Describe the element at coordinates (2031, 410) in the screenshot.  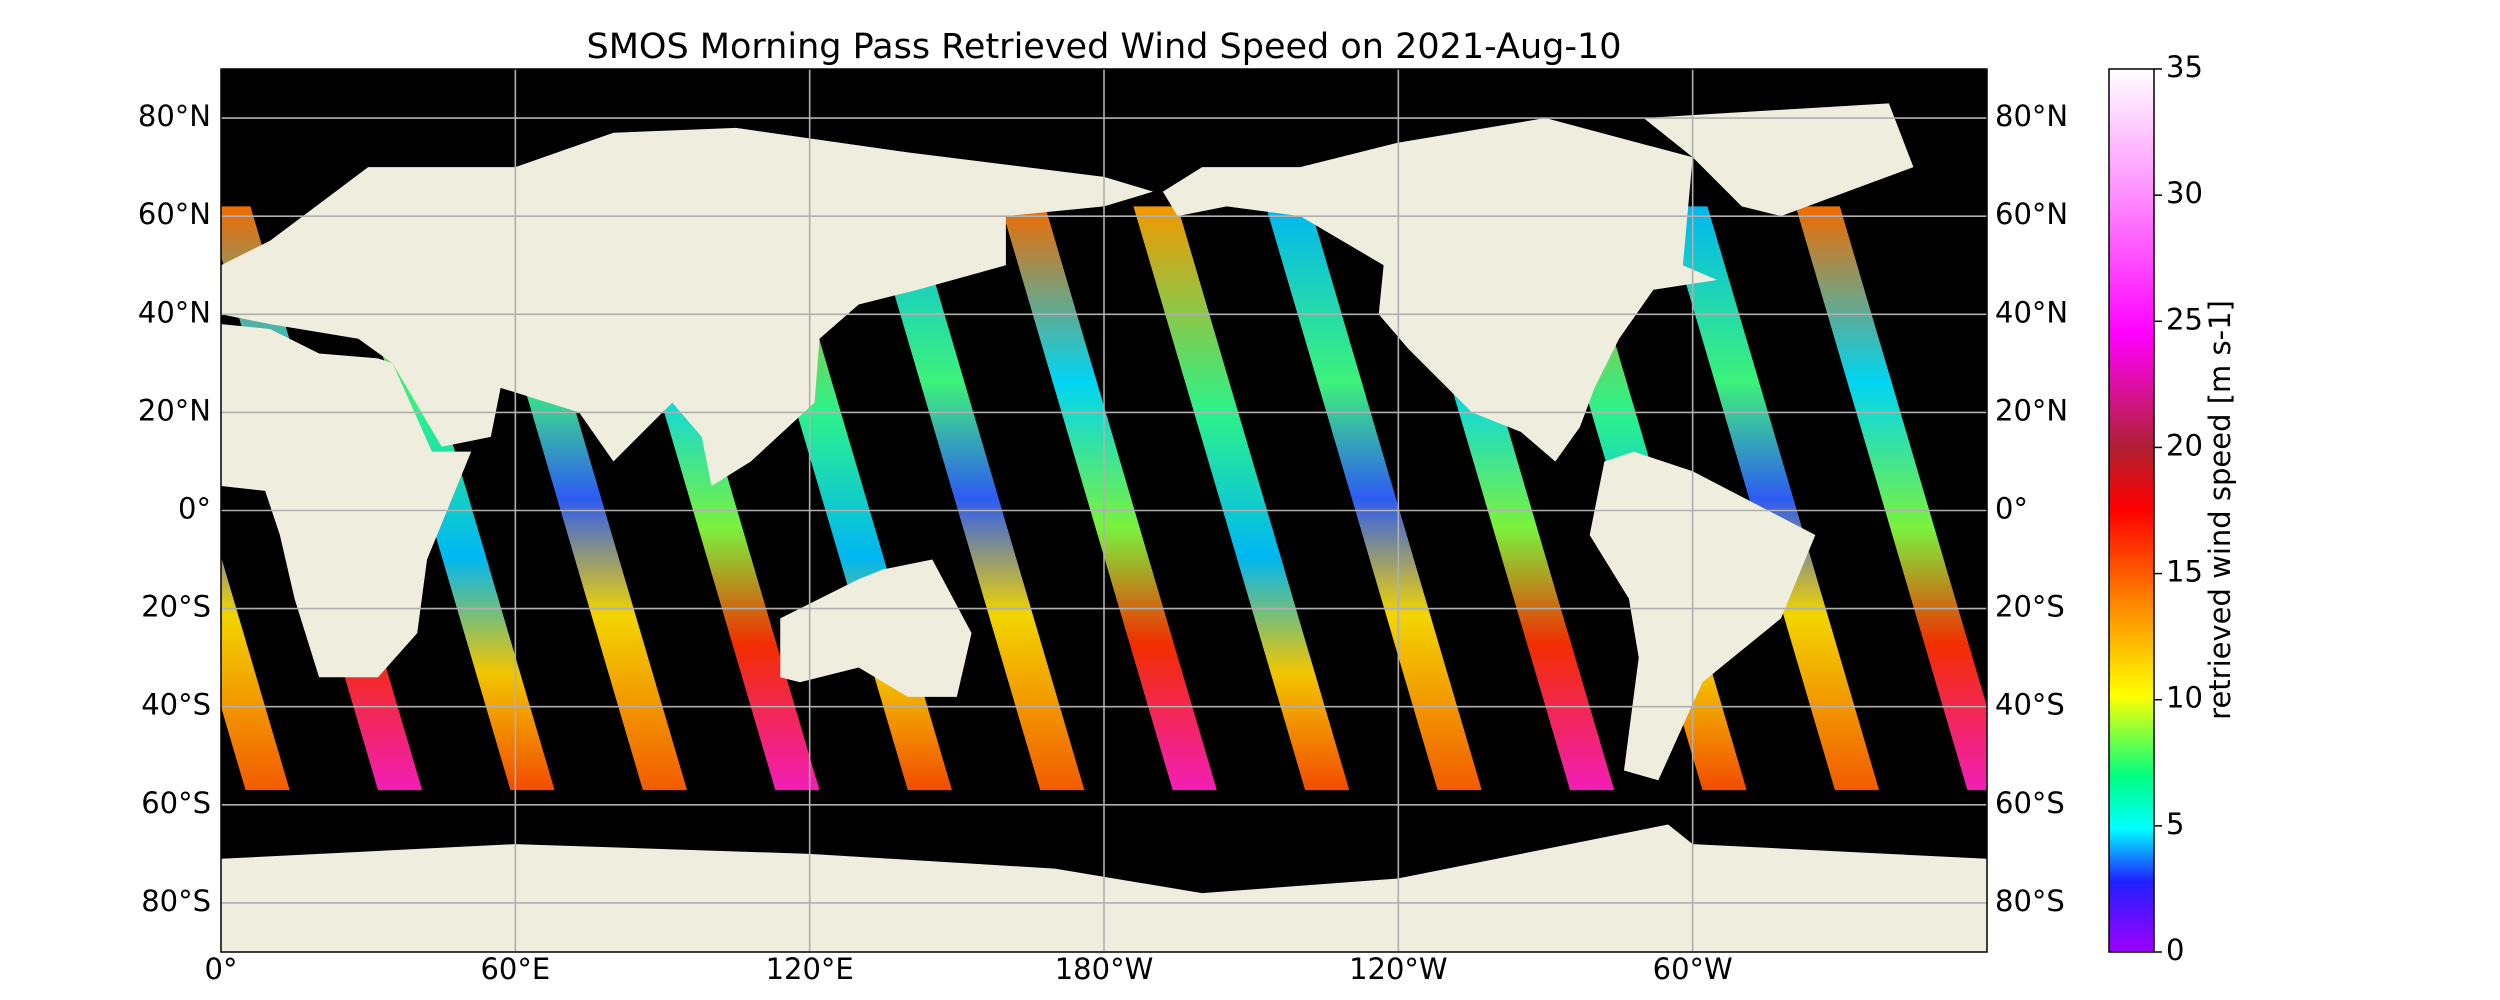
I see `lat-tick-label-right: 20°N` at that location.